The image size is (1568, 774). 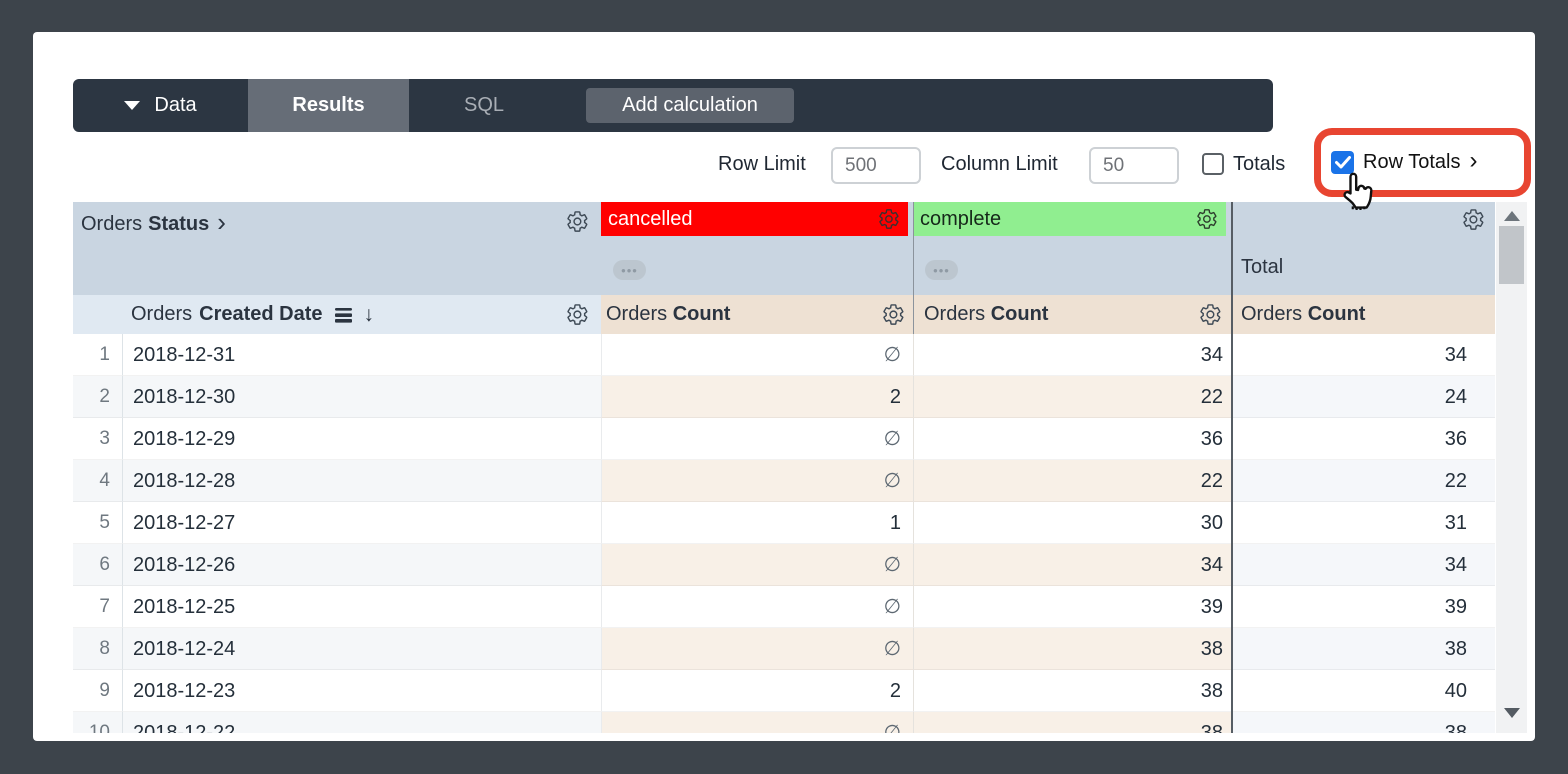 What do you see at coordinates (362, 607) in the screenshot?
I see `date-cell: 2018-12-25` at bounding box center [362, 607].